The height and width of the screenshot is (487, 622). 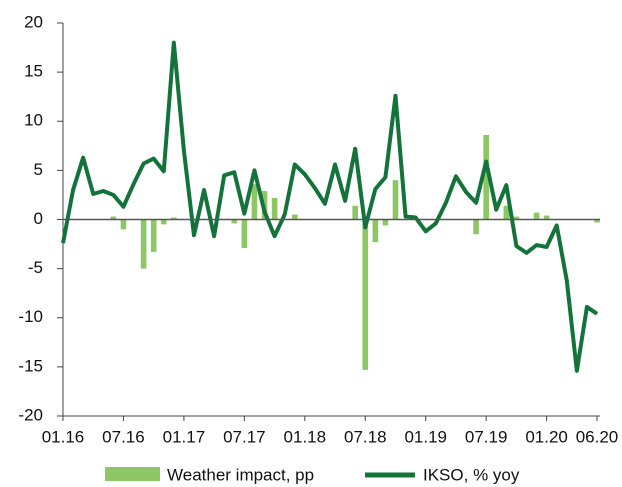 I want to click on x-tick-label: 01.18, so click(x=305, y=436).